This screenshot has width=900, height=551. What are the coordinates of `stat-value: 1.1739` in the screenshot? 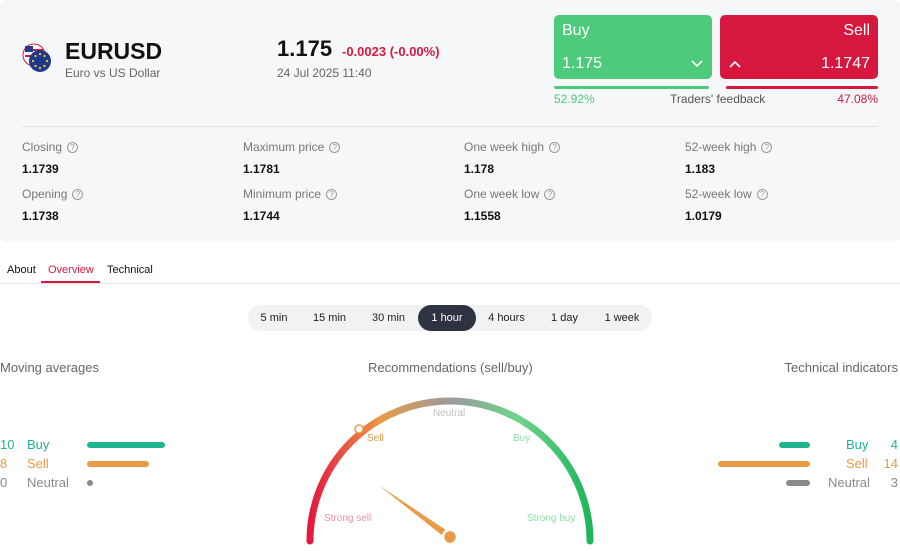 It's located at (40, 169).